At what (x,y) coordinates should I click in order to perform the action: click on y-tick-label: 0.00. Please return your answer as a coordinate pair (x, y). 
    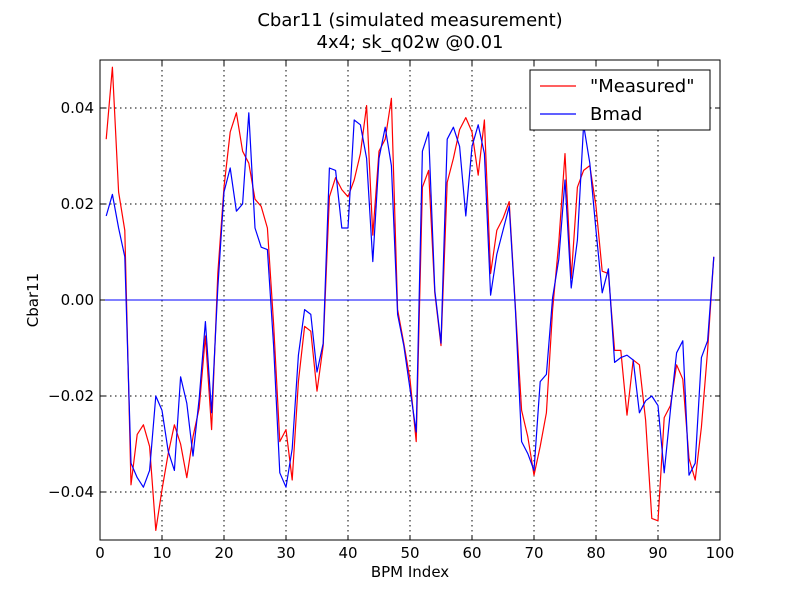
    Looking at the image, I should click on (77, 300).